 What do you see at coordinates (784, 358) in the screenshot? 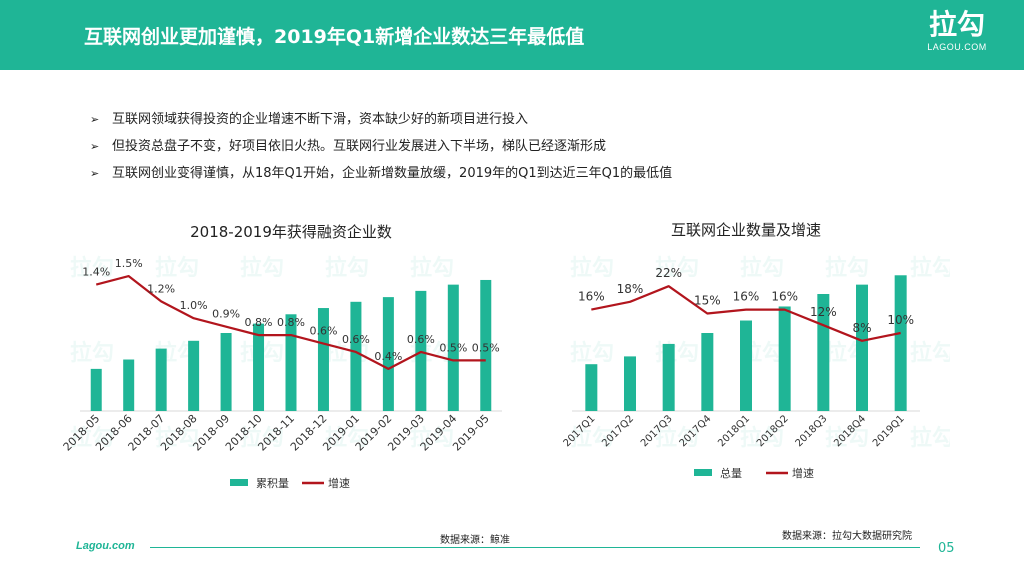
I see `bar-2018Q2` at bounding box center [784, 358].